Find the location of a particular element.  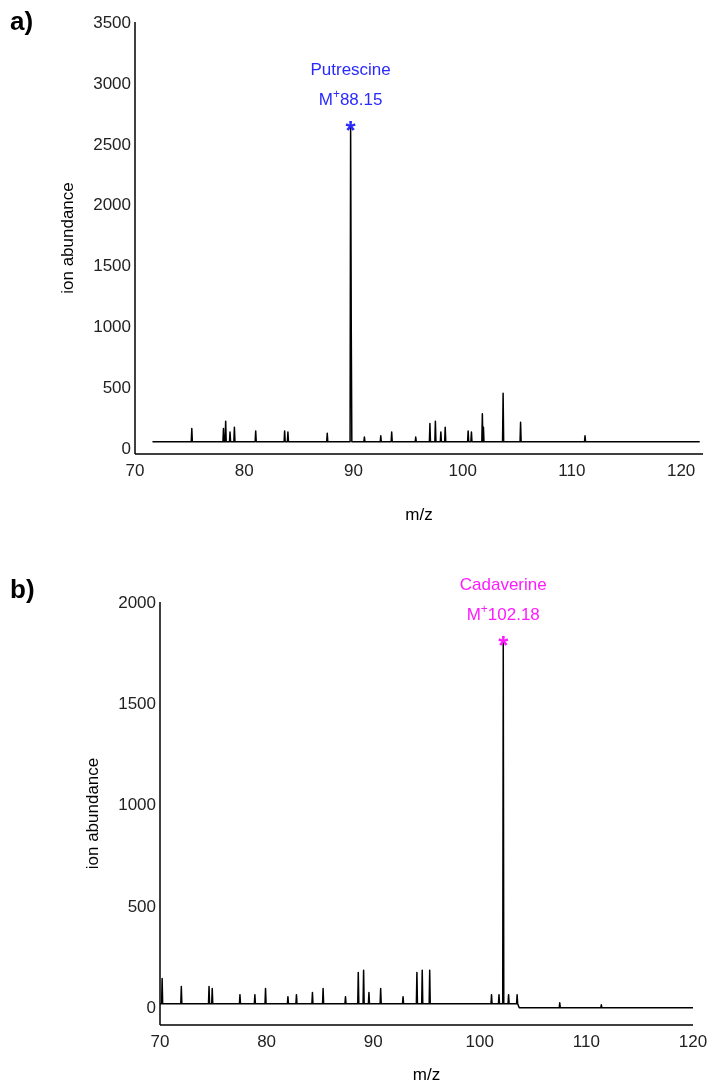

annotation: M$^{+}$88.15 is located at coordinates (350, 97).